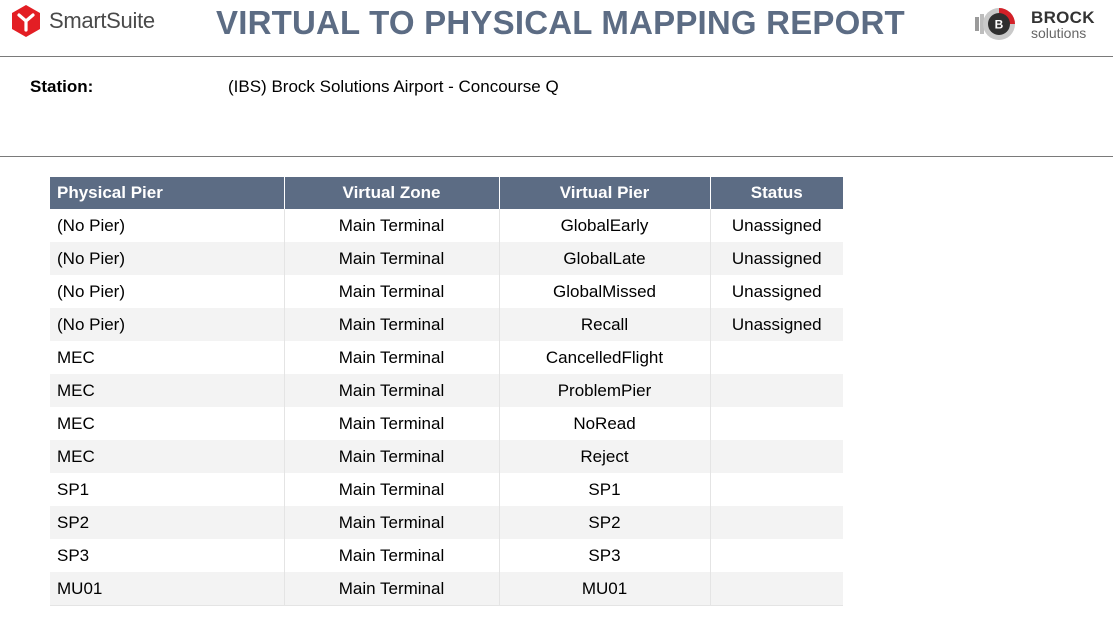 This screenshot has width=1113, height=629. Describe the element at coordinates (605, 258) in the screenshot. I see `virtual-pier-cell: GlobalLate` at that location.